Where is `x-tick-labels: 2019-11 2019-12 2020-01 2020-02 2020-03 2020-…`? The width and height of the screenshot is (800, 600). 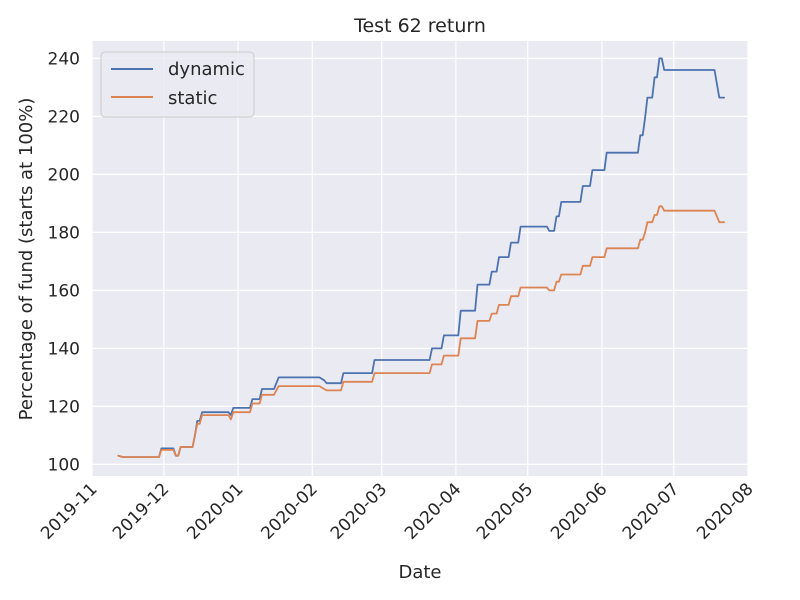
x-tick-labels: 2019-11 2019-12 2020-01 2020-02 2020-03 2020-… is located at coordinates (397, 511).